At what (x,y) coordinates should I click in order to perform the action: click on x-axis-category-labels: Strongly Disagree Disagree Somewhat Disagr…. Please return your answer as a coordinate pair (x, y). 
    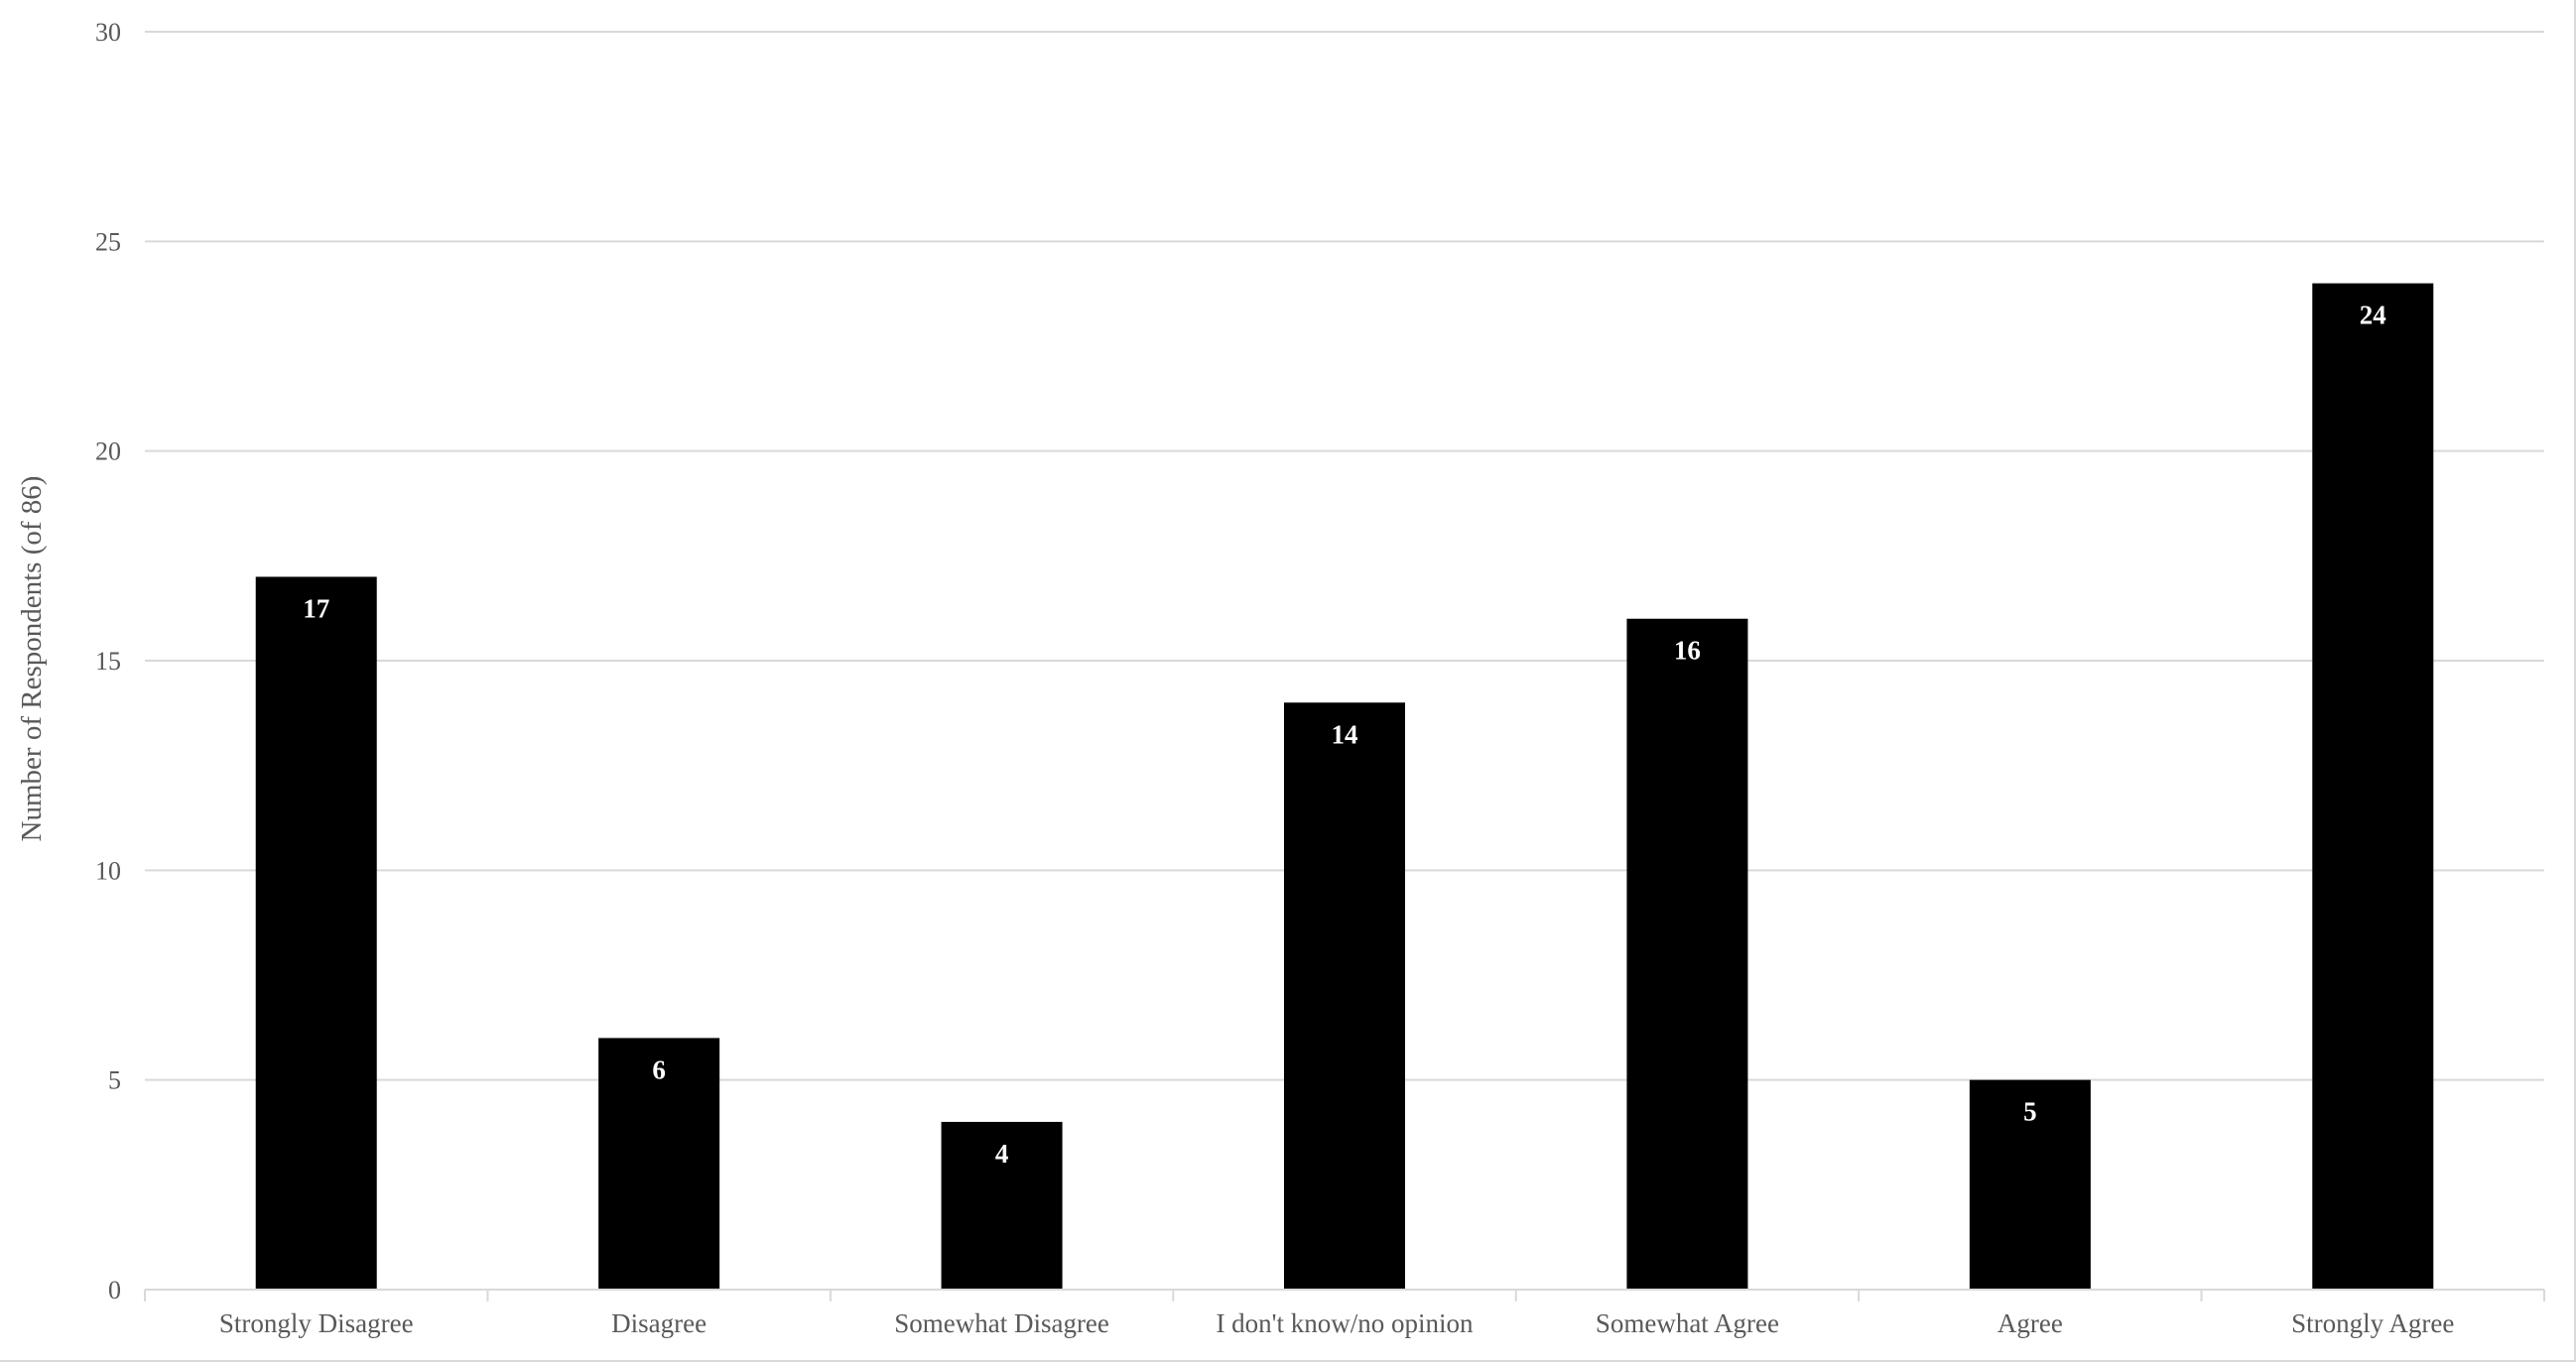
    Looking at the image, I should click on (1337, 1323).